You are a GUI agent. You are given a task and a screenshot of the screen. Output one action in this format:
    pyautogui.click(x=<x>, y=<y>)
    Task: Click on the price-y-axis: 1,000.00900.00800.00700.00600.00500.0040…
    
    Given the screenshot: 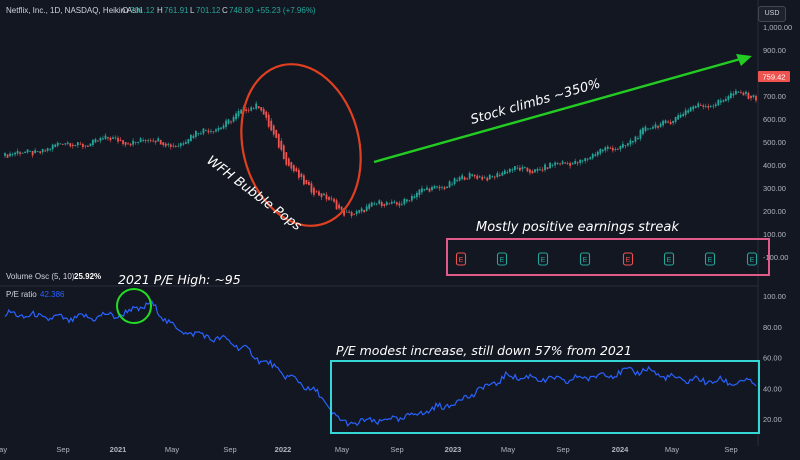 What is the action you would take?
    pyautogui.click(x=777, y=142)
    